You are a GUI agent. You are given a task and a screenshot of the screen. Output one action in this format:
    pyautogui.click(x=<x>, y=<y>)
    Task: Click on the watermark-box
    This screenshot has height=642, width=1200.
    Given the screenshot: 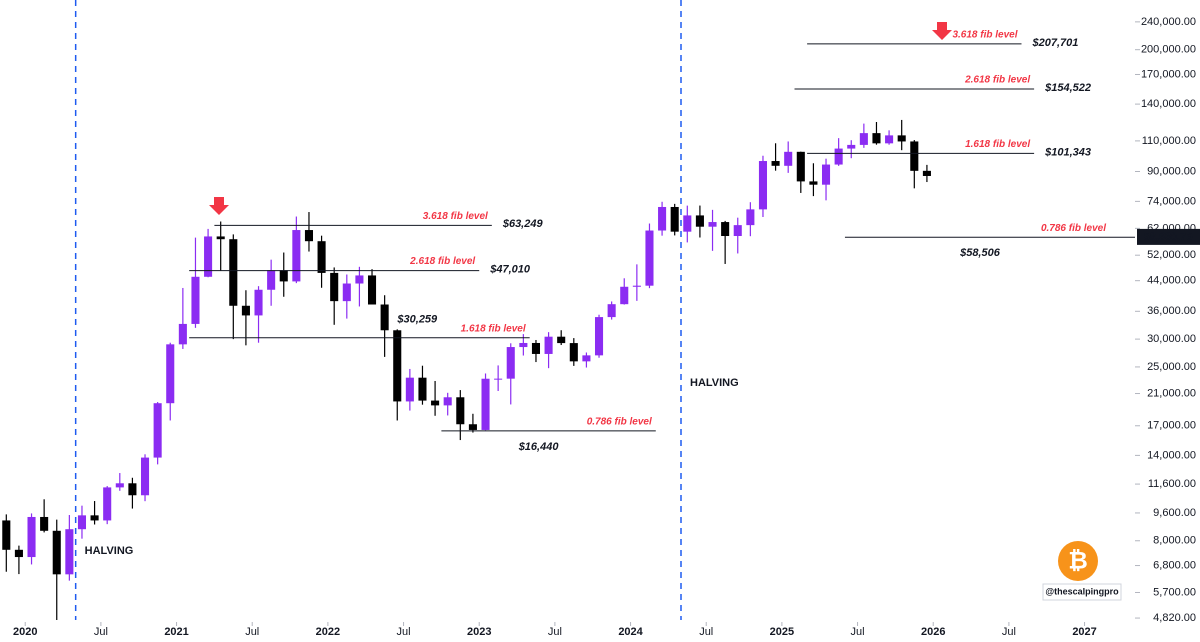 What is the action you would take?
    pyautogui.click(x=1082, y=592)
    